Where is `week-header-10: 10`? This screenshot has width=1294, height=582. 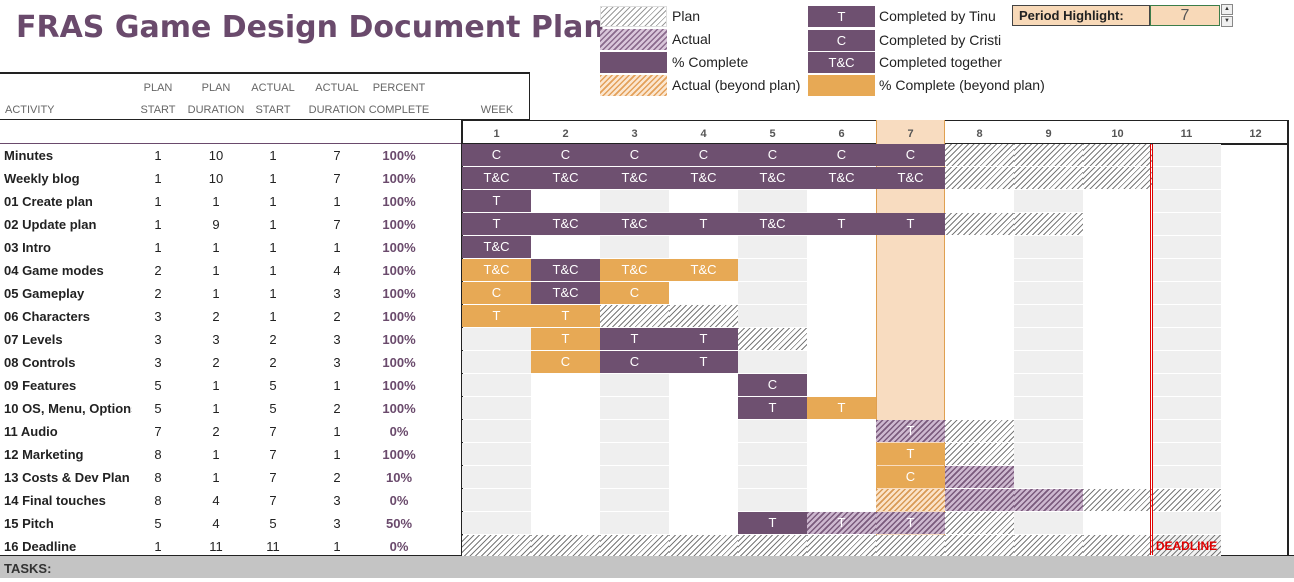 week-header-10: 10 is located at coordinates (1117, 134).